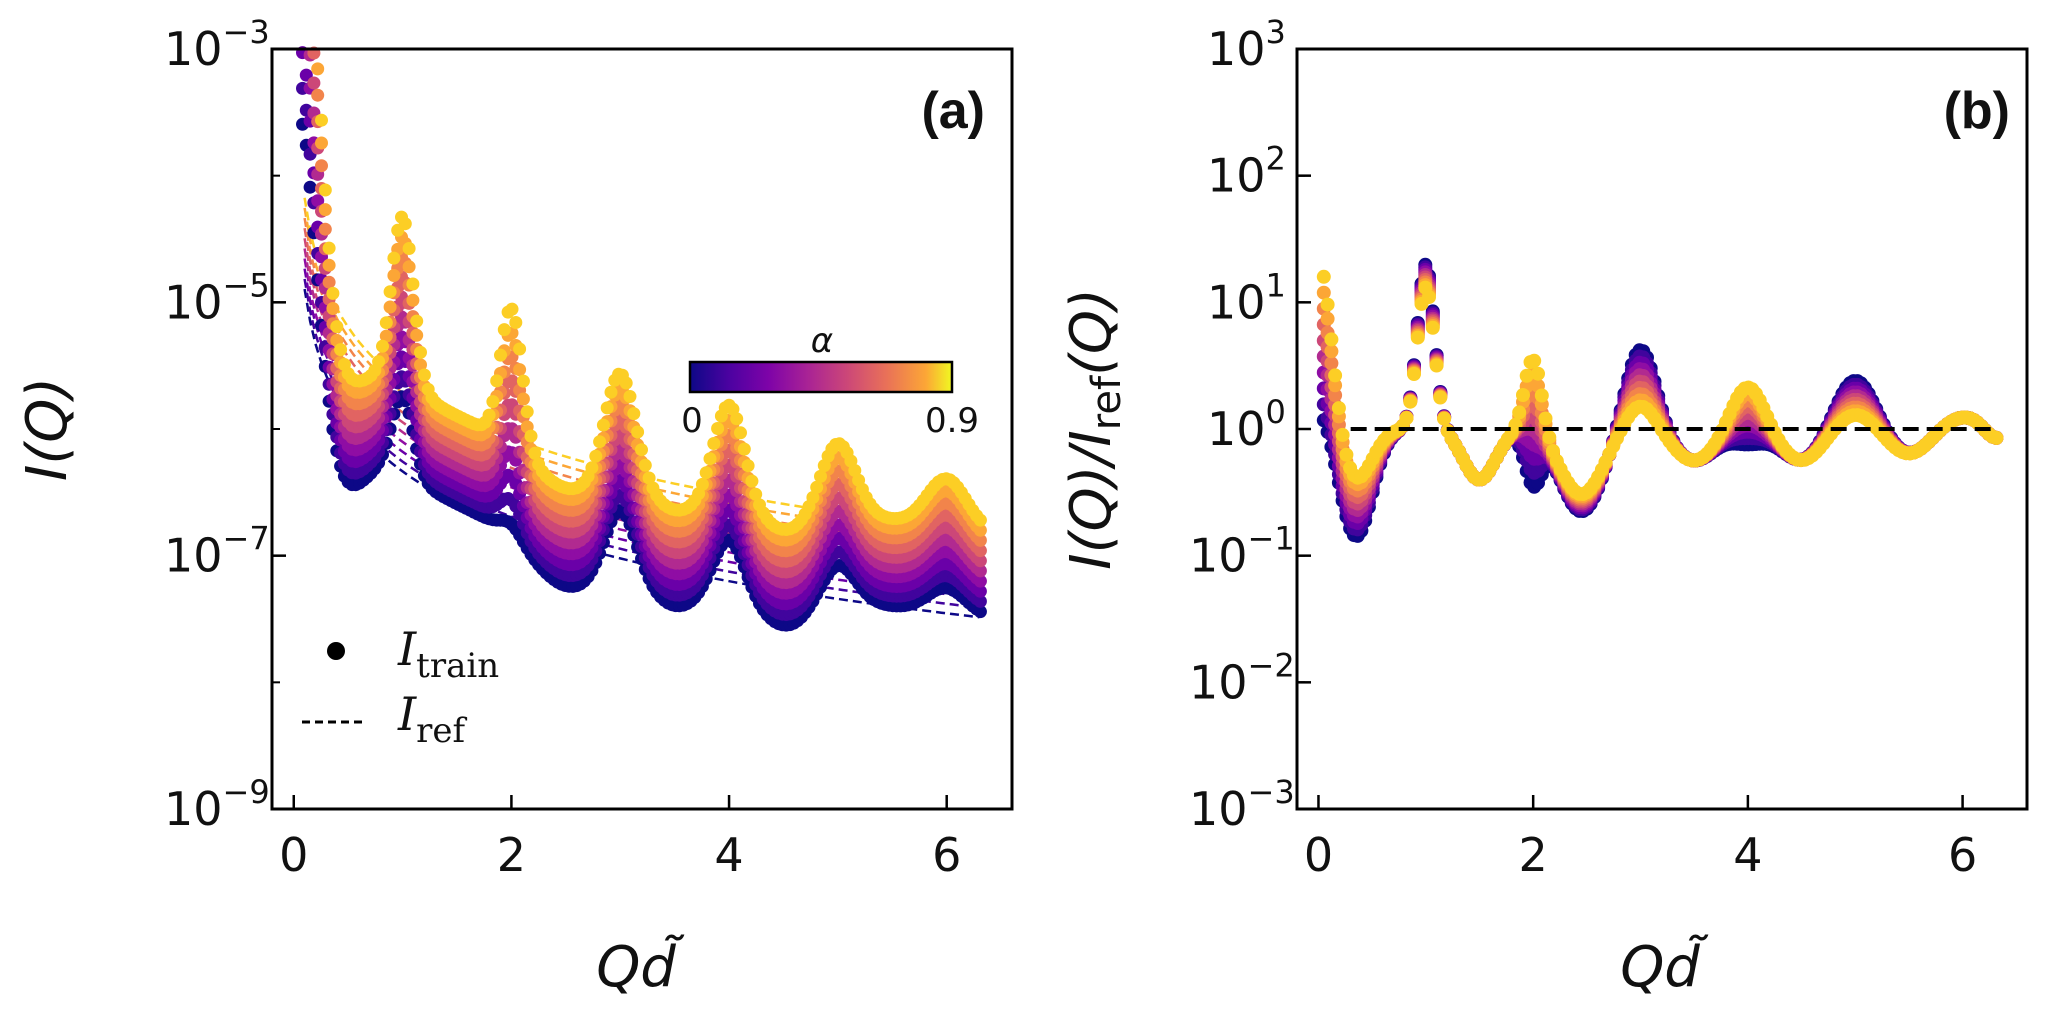  Describe the element at coordinates (217, 44) in the screenshot. I see `panel-a-ytick-label: 10⁻³` at that location.